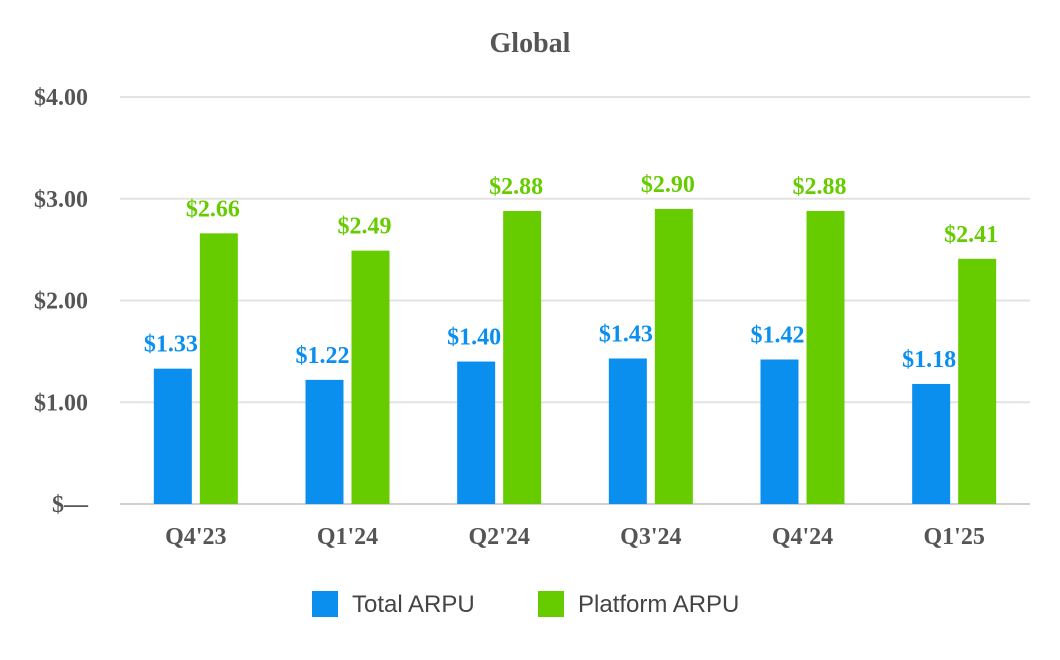 This screenshot has height=660, width=1060. What do you see at coordinates (668, 185) in the screenshot?
I see `data-label-platform-arpu: $2.90` at bounding box center [668, 185].